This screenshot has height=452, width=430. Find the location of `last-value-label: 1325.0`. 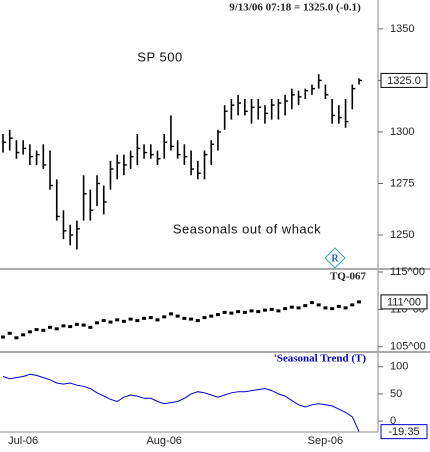

last-value-label: 1325.0 is located at coordinates (404, 81).